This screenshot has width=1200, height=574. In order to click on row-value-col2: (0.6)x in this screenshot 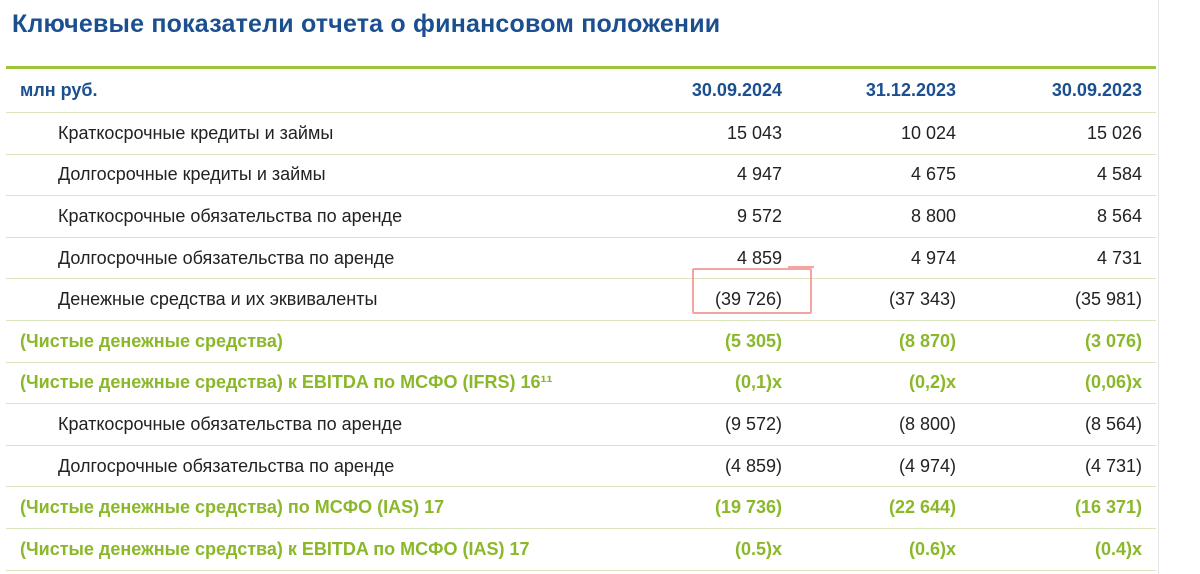, I will do `click(932, 548)`.